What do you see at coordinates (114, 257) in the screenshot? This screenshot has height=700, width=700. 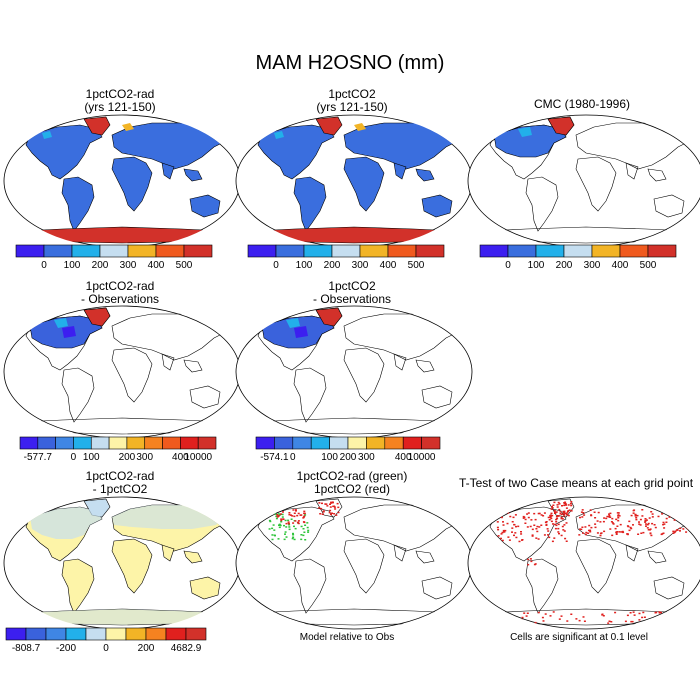 I see `colorbar-panel-1: 0 100 200 300 400 500` at bounding box center [114, 257].